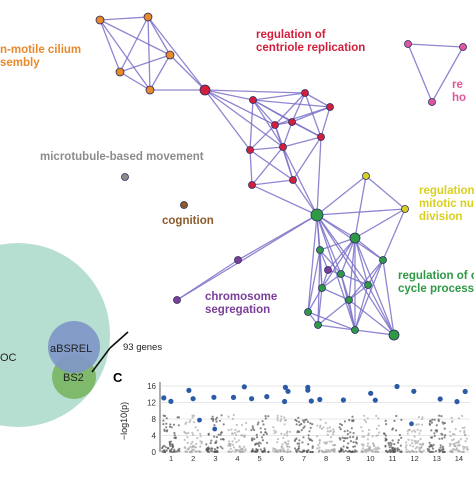  Describe the element at coordinates (73, 378) in the screenshot. I see `venn-label-bs2: BS2` at that location.